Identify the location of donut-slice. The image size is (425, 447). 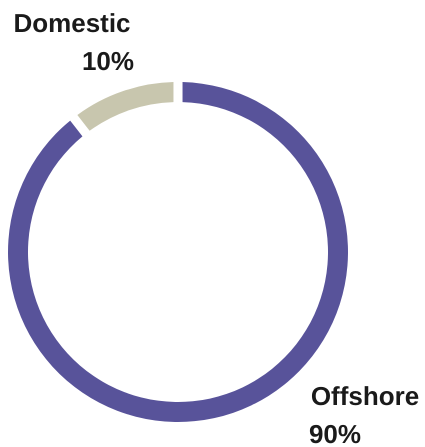
(125, 106).